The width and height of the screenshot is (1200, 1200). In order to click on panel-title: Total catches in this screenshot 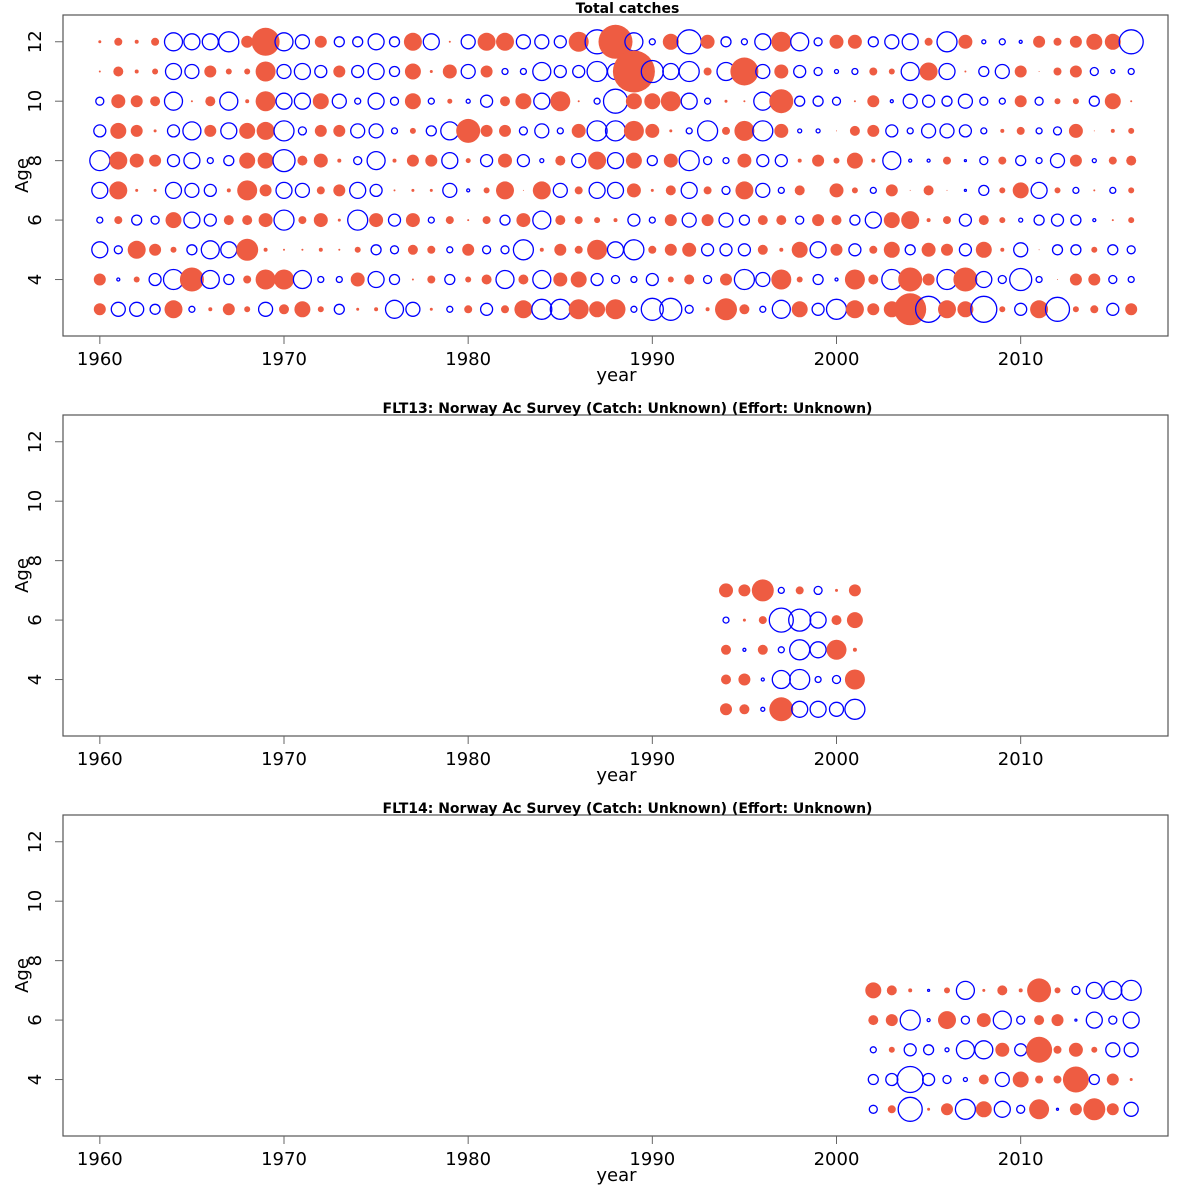, I will do `click(628, 9)`.